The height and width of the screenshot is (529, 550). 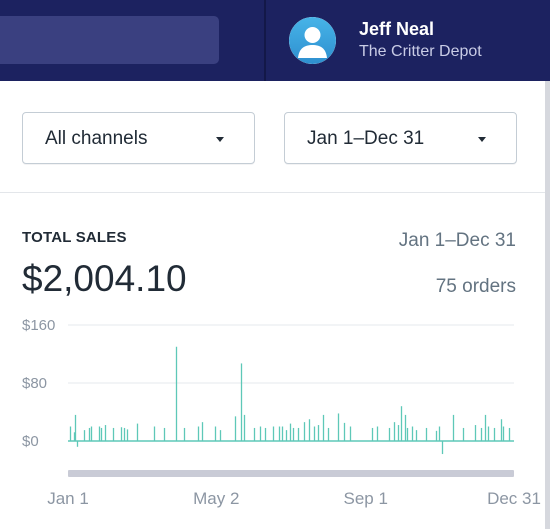 I want to click on total-sales-orders: 75 orders, so click(x=475, y=286).